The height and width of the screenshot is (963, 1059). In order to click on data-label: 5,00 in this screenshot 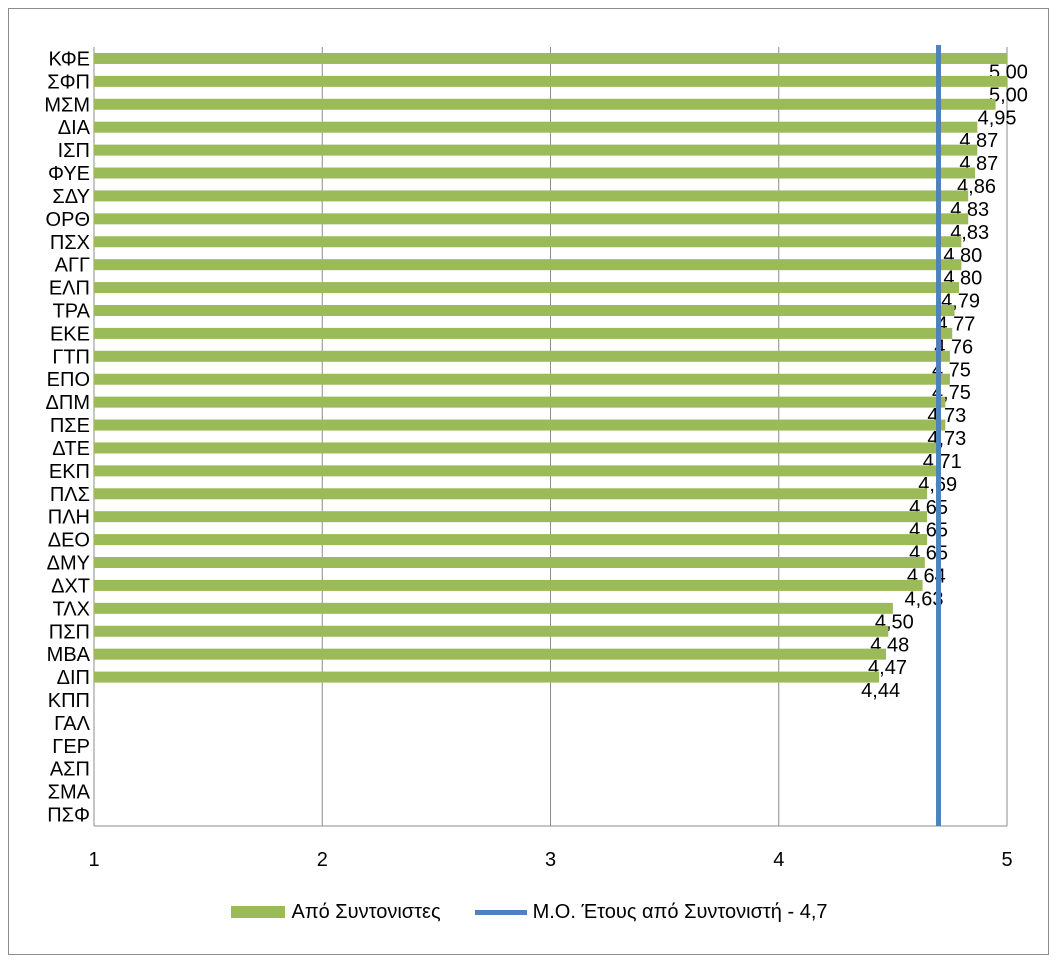, I will do `click(1008, 95)`.